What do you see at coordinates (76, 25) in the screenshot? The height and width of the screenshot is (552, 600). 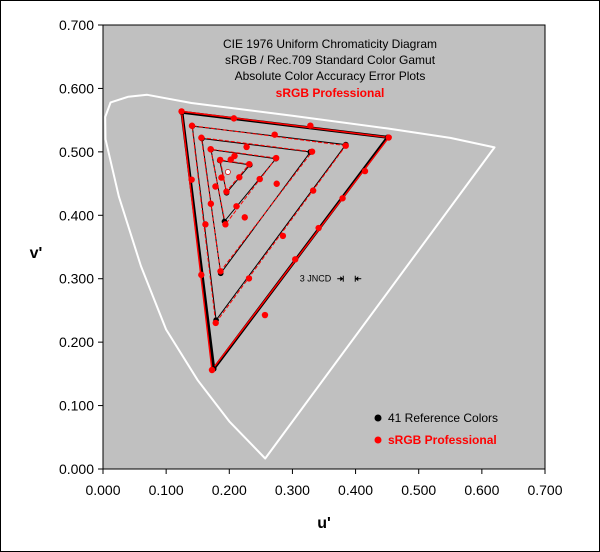 I see `y-tick-label: 0.700` at bounding box center [76, 25].